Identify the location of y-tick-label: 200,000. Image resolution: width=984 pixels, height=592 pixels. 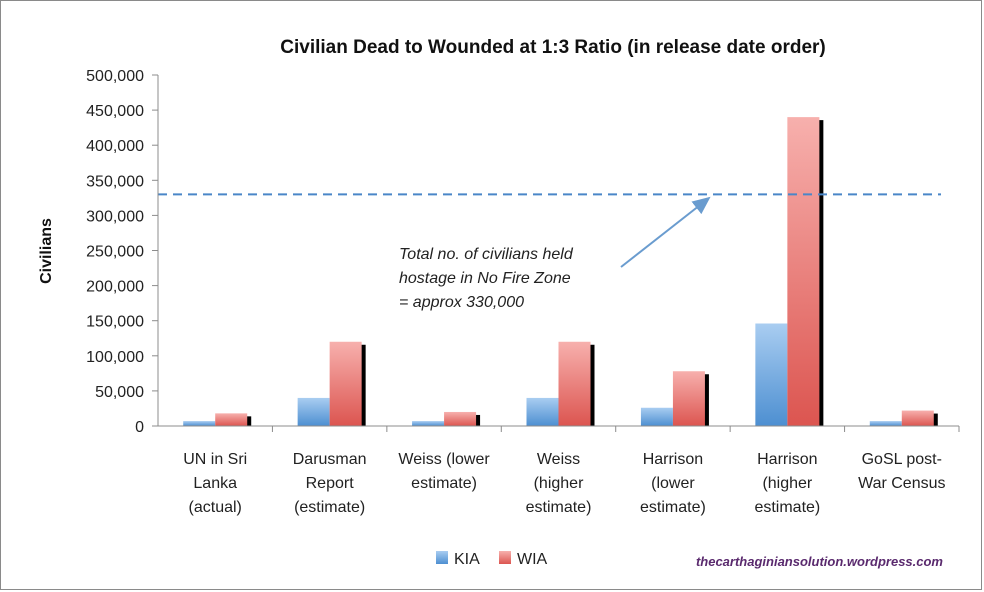
(115, 287).